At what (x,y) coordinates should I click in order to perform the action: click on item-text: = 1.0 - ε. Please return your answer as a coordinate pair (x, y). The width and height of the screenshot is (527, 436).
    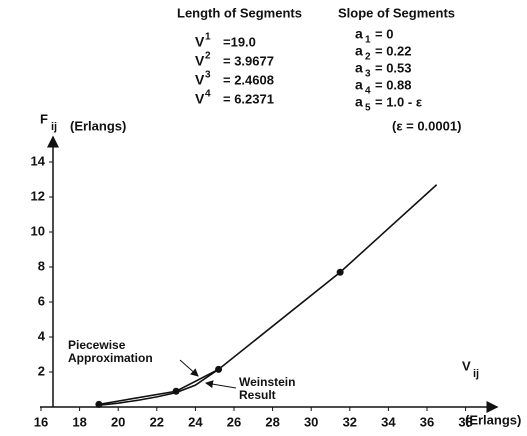
    Looking at the image, I should click on (398, 101).